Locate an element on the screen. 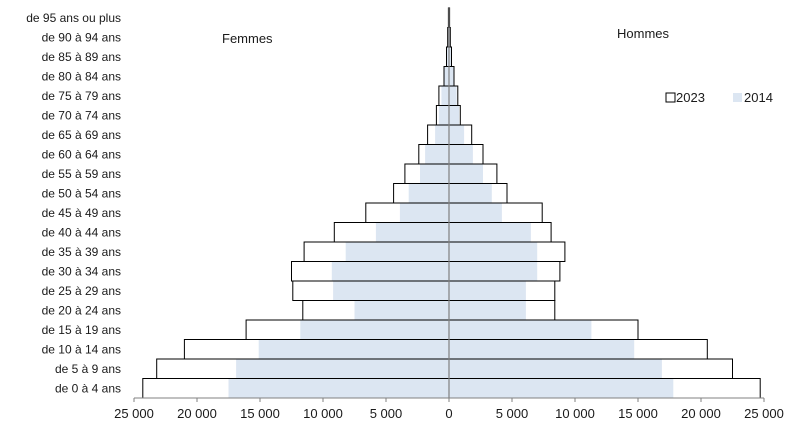 The height and width of the screenshot is (424, 789). age-label: de 30 à 34 ans is located at coordinates (81, 271).